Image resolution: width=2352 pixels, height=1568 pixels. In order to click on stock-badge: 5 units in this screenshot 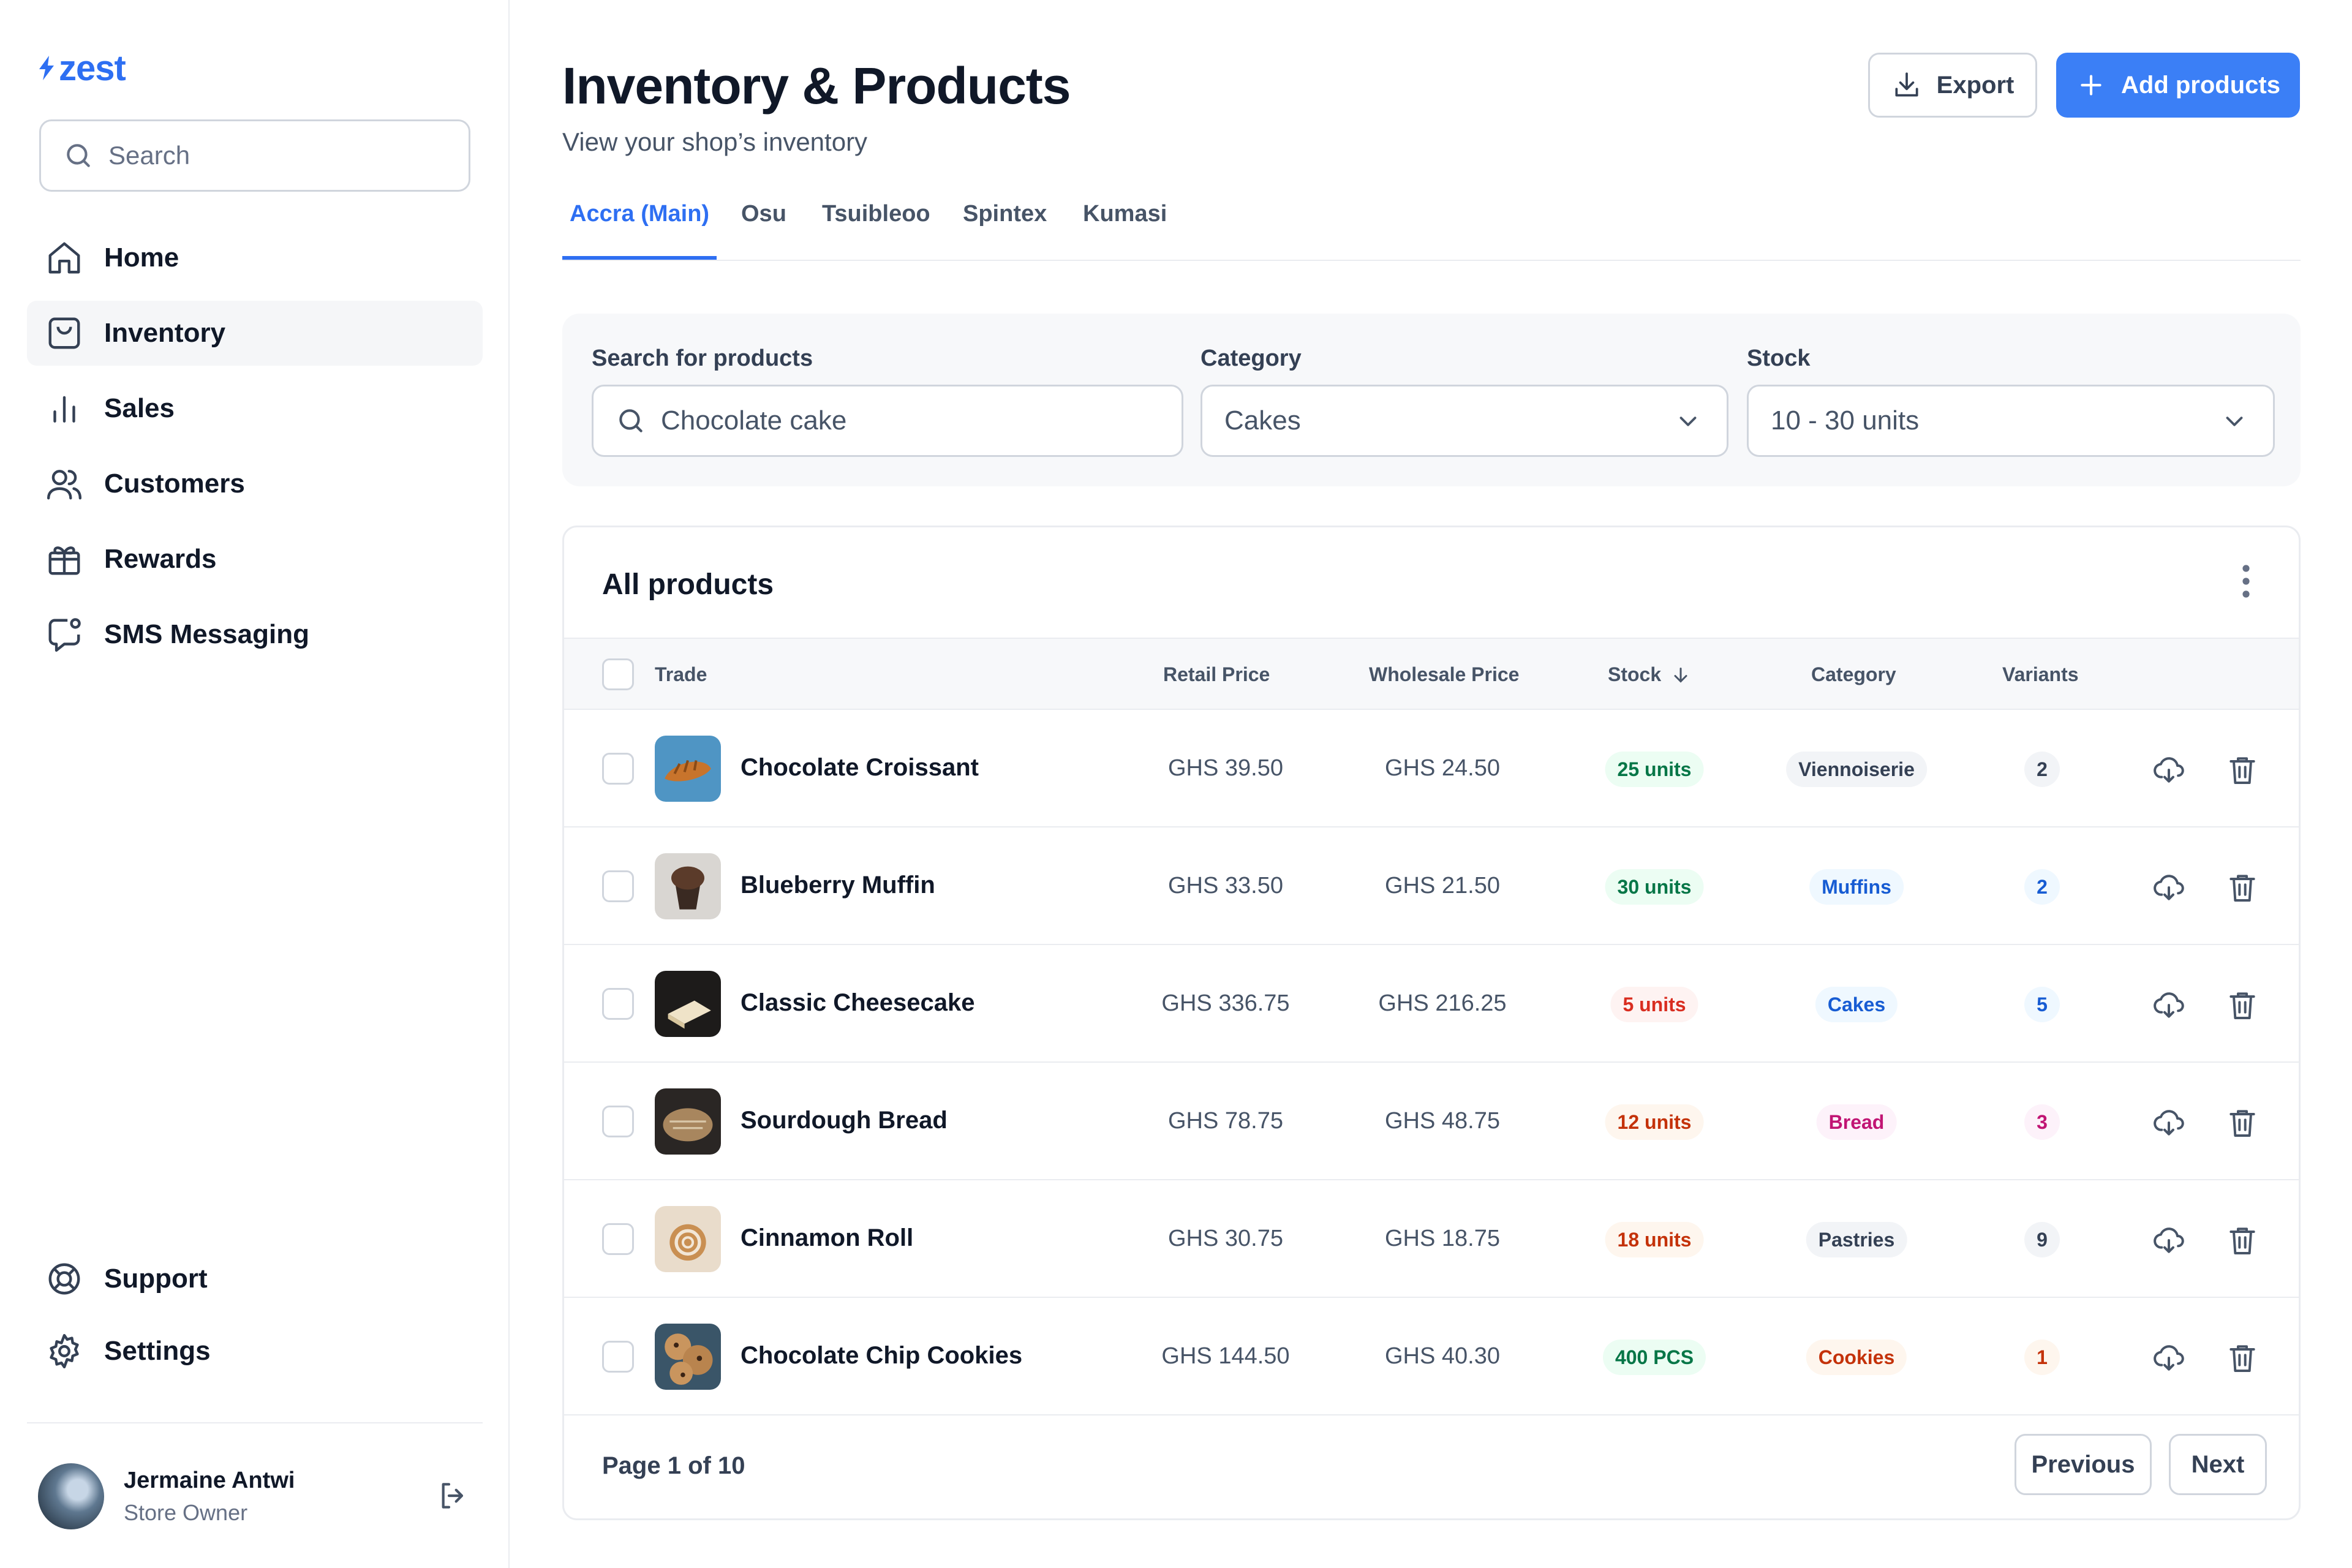, I will do `click(1654, 1005)`.